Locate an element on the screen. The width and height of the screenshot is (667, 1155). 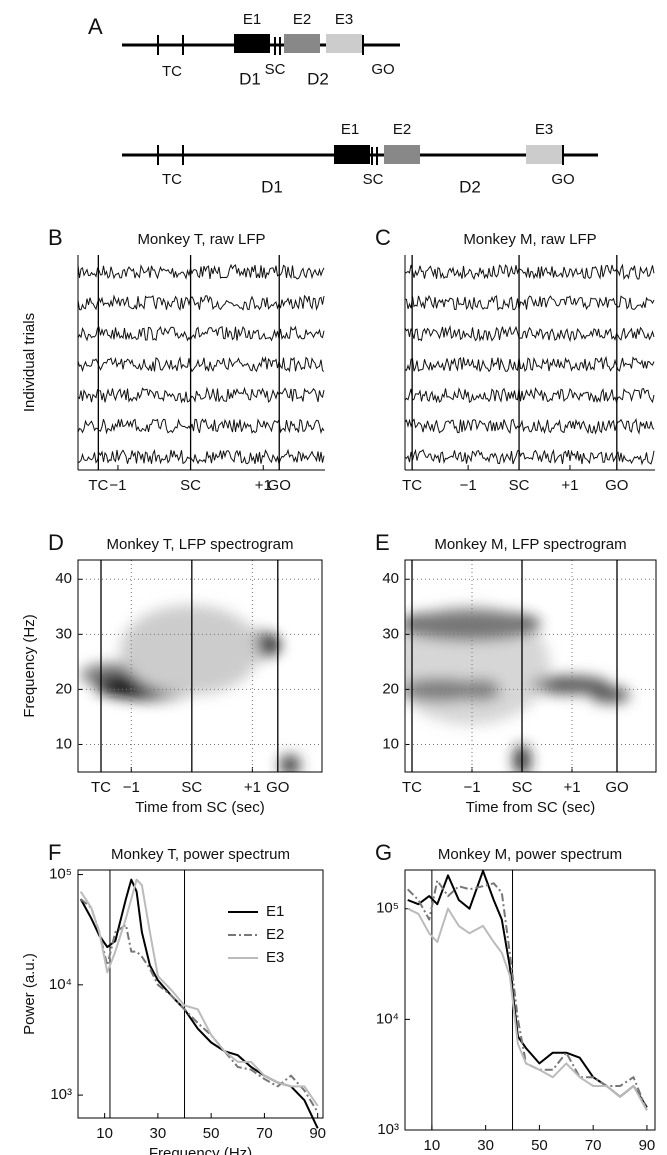
panel-label: C is located at coordinates (383, 237).